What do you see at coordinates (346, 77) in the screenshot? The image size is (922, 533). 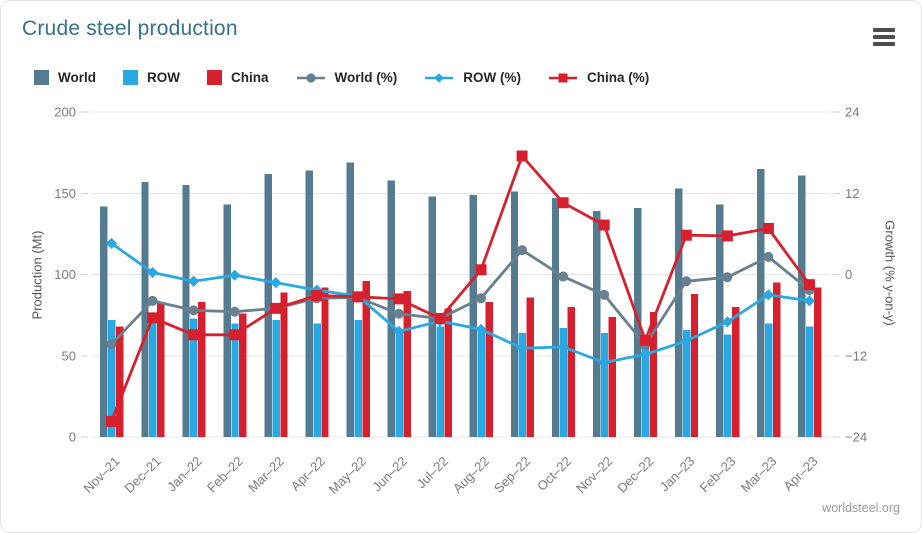 I see `legend-item-world-pct: World (%)` at bounding box center [346, 77].